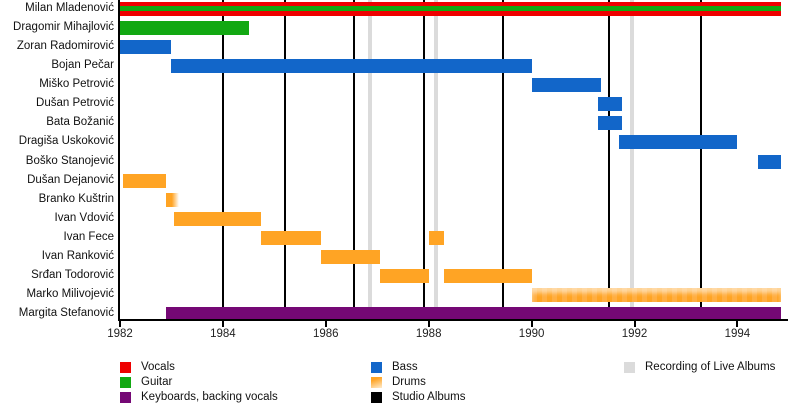  What do you see at coordinates (629, 367) in the screenshot?
I see `legend-swatch-live-albums` at bounding box center [629, 367].